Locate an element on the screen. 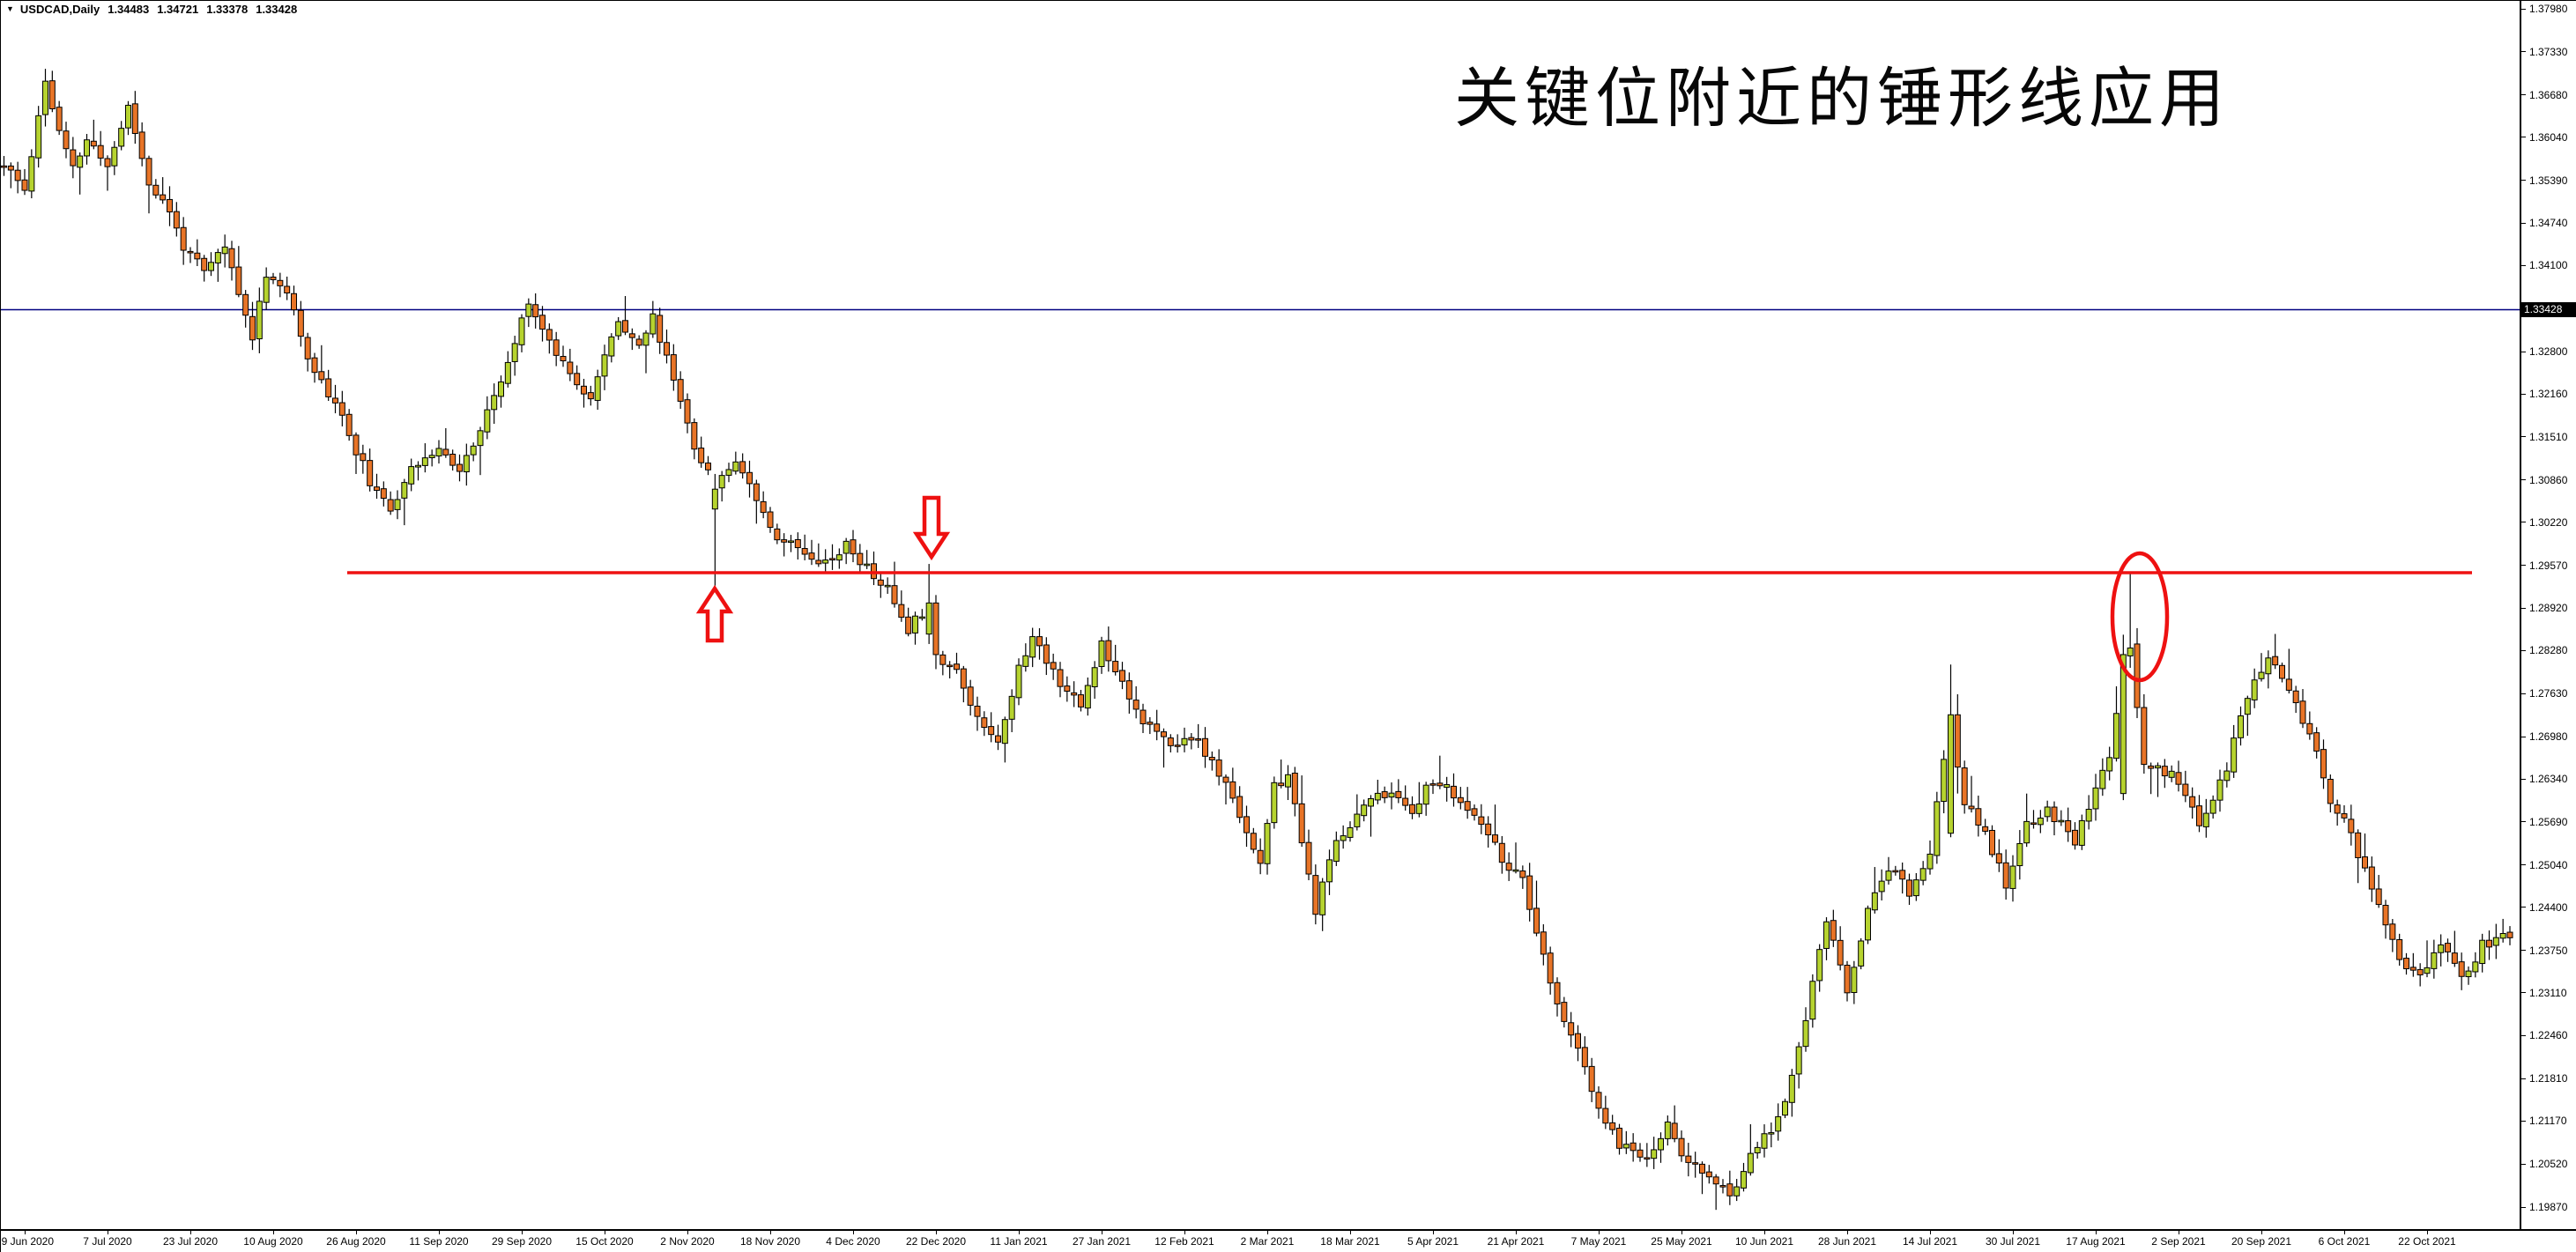 The width and height of the screenshot is (2576, 1252). price-axis-label: 1.21170 is located at coordinates (2548, 1121).